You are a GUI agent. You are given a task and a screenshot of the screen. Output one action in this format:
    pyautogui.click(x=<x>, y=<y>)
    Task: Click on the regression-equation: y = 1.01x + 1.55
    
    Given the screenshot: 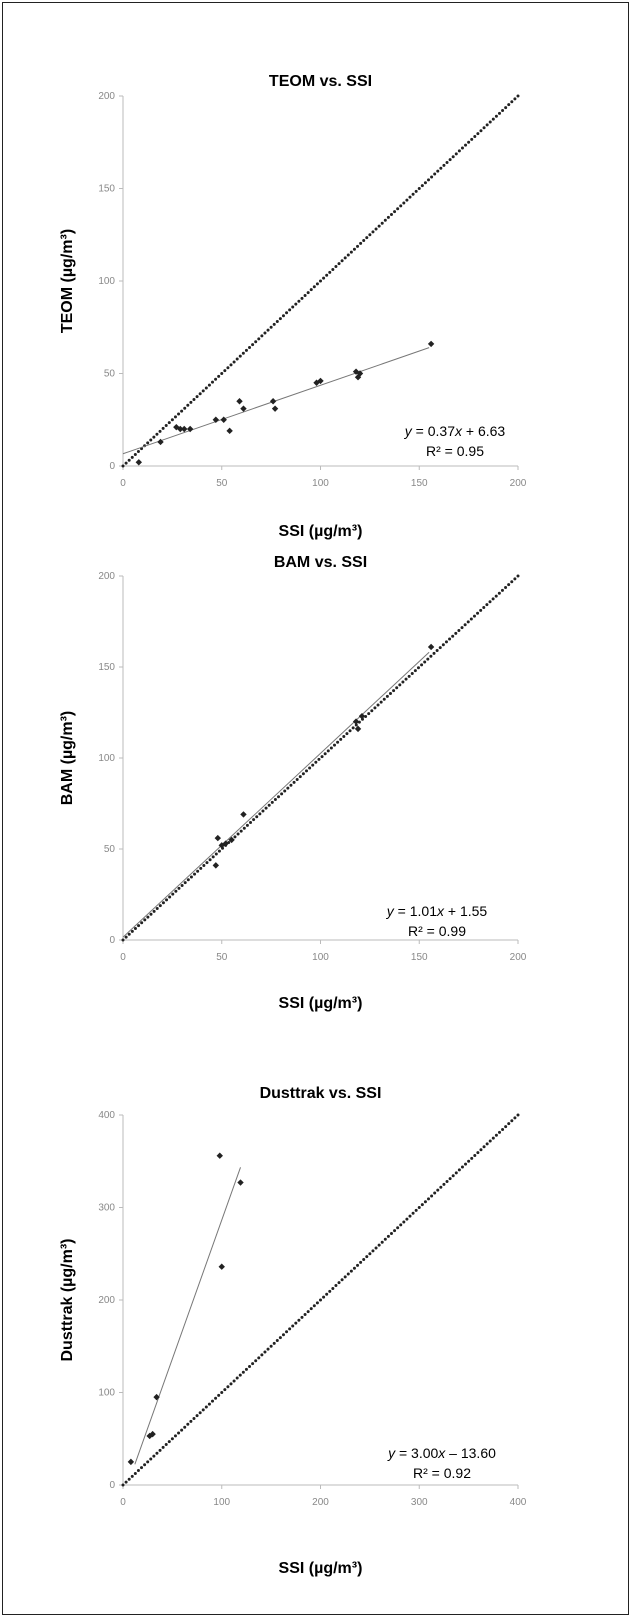 What is the action you would take?
    pyautogui.click(x=437, y=911)
    